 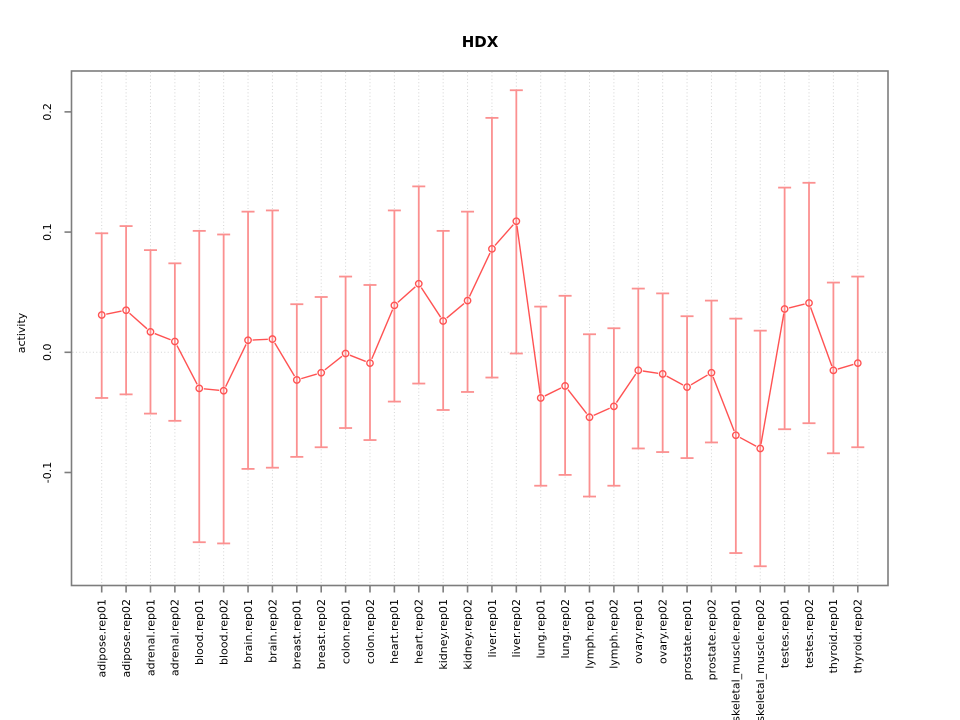 I want to click on y-axis-label: activity, so click(x=21, y=332).